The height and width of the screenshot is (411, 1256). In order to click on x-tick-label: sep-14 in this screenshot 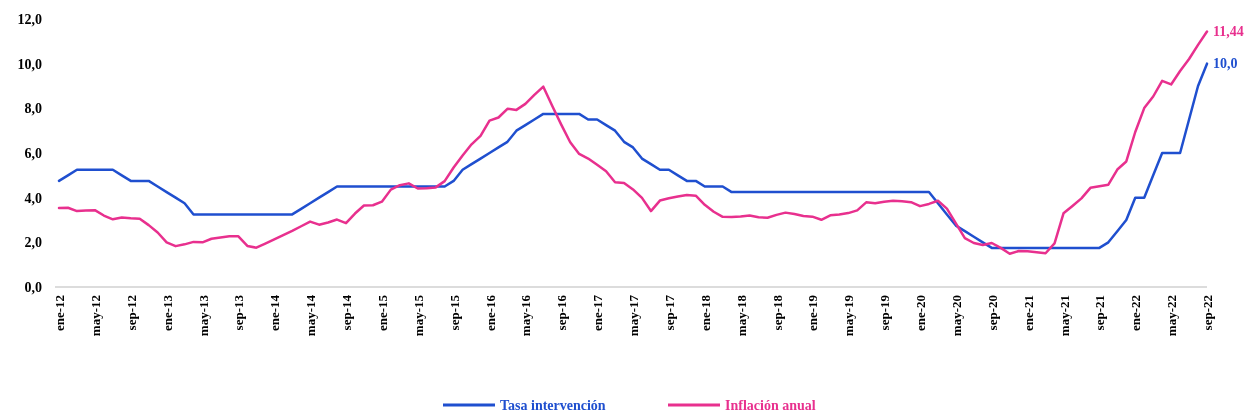, I will do `click(346, 312)`.